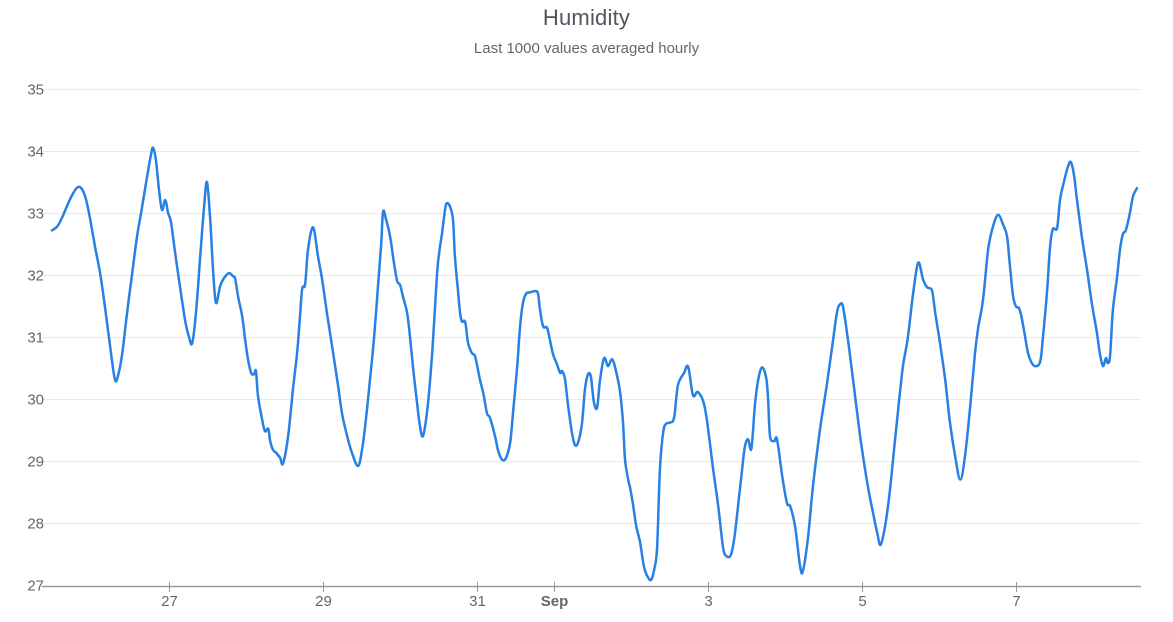 Image resolution: width=1173 pixels, height=622 pixels. I want to click on y-axis-label: 35, so click(35, 89).